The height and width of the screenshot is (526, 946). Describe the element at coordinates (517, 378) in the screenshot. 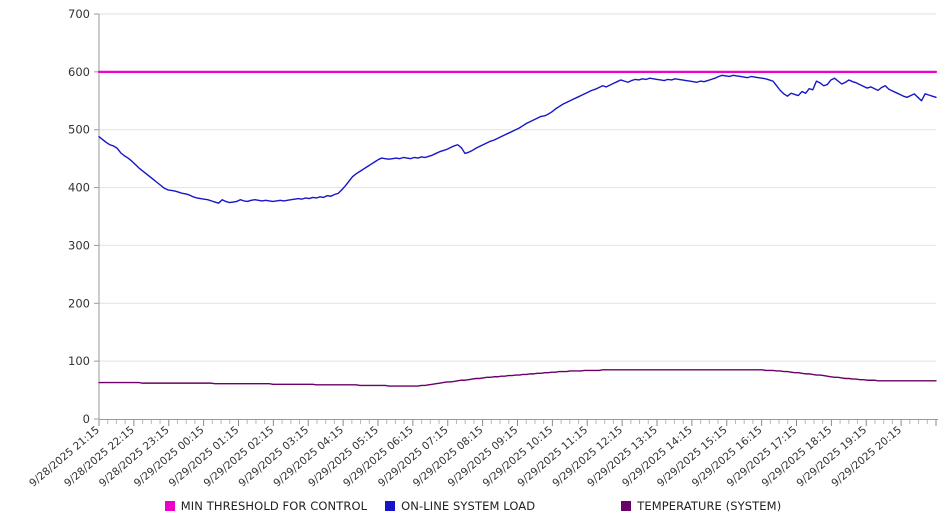

I see `series-line-temperature-system` at that location.